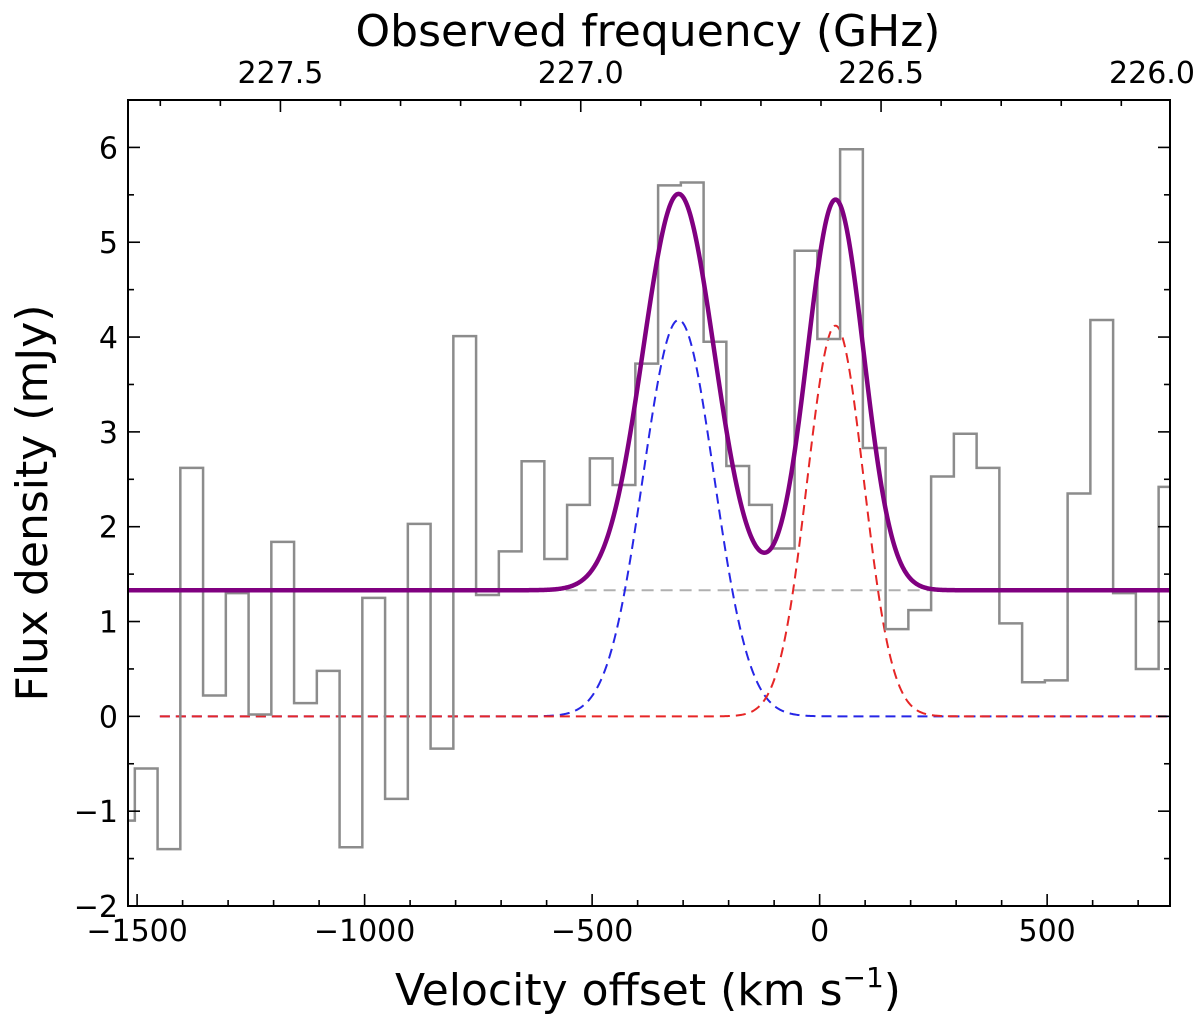  I want to click on x-tick-label: −1000, so click(364, 931).